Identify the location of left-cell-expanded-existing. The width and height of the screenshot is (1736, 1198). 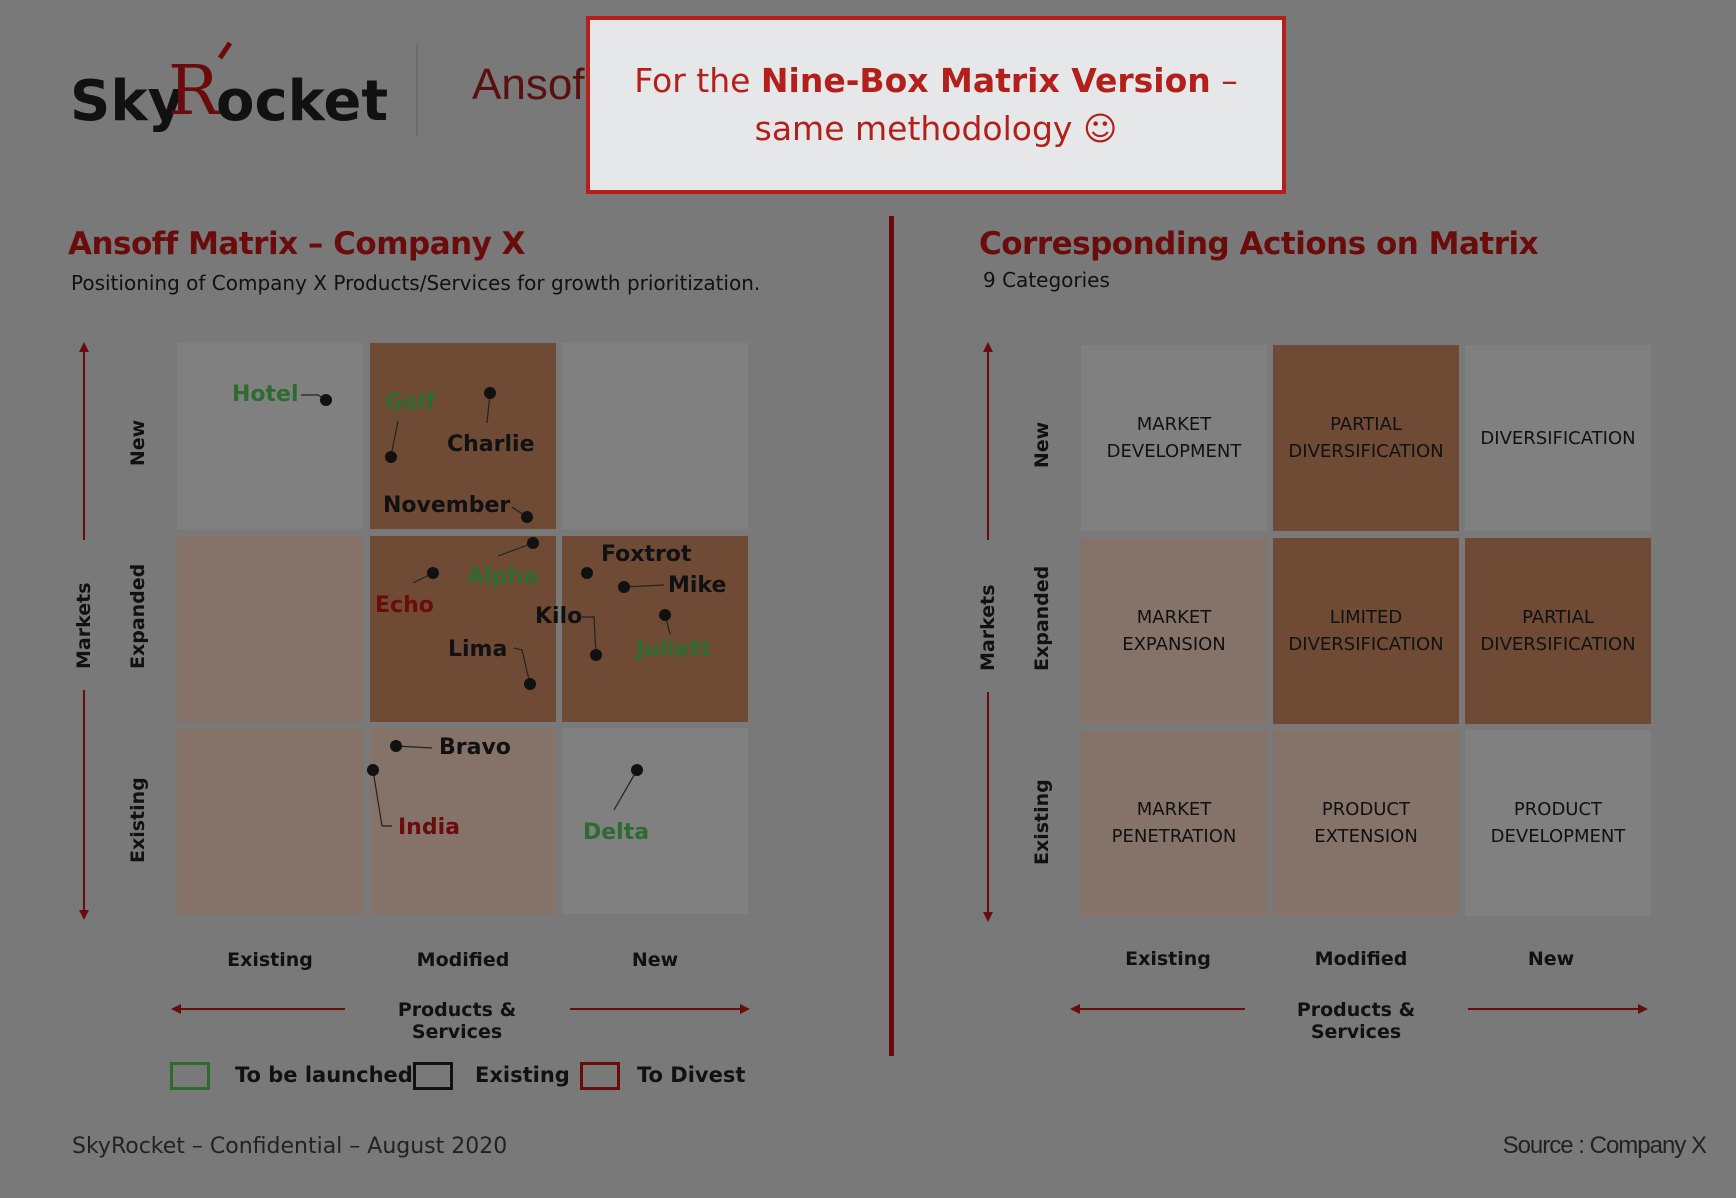
(270, 629).